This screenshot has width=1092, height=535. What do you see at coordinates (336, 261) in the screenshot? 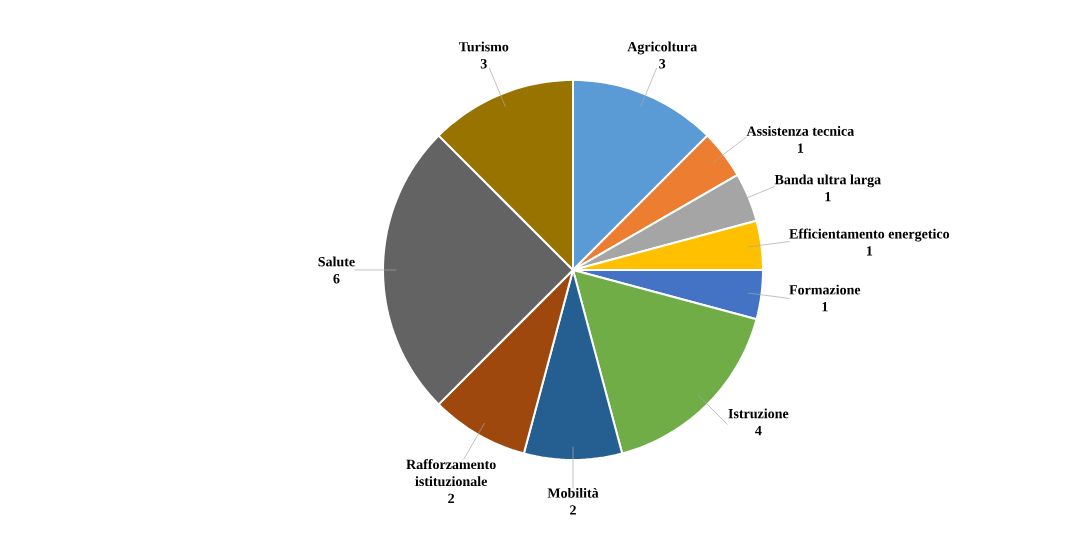
I see `slice-label: Salute` at bounding box center [336, 261].